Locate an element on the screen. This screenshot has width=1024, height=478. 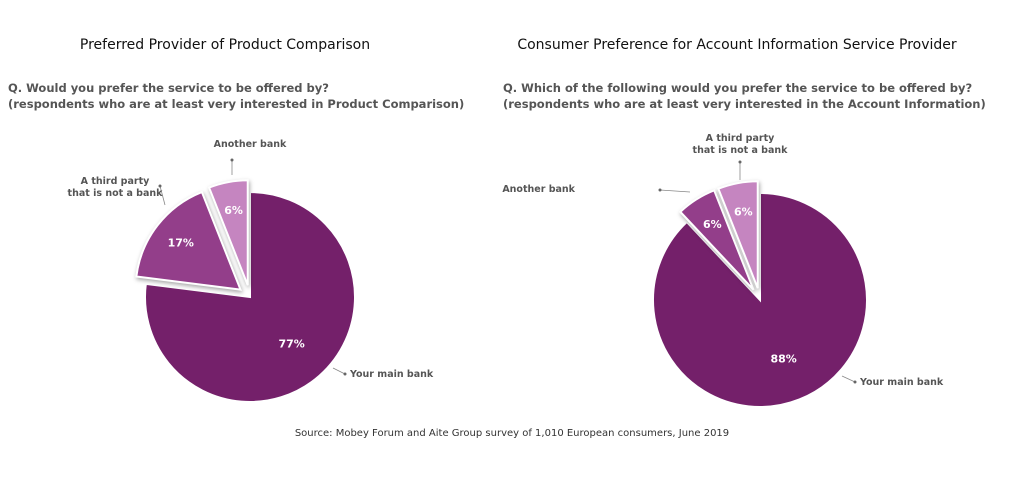
value-label: 88% is located at coordinates (783, 359).